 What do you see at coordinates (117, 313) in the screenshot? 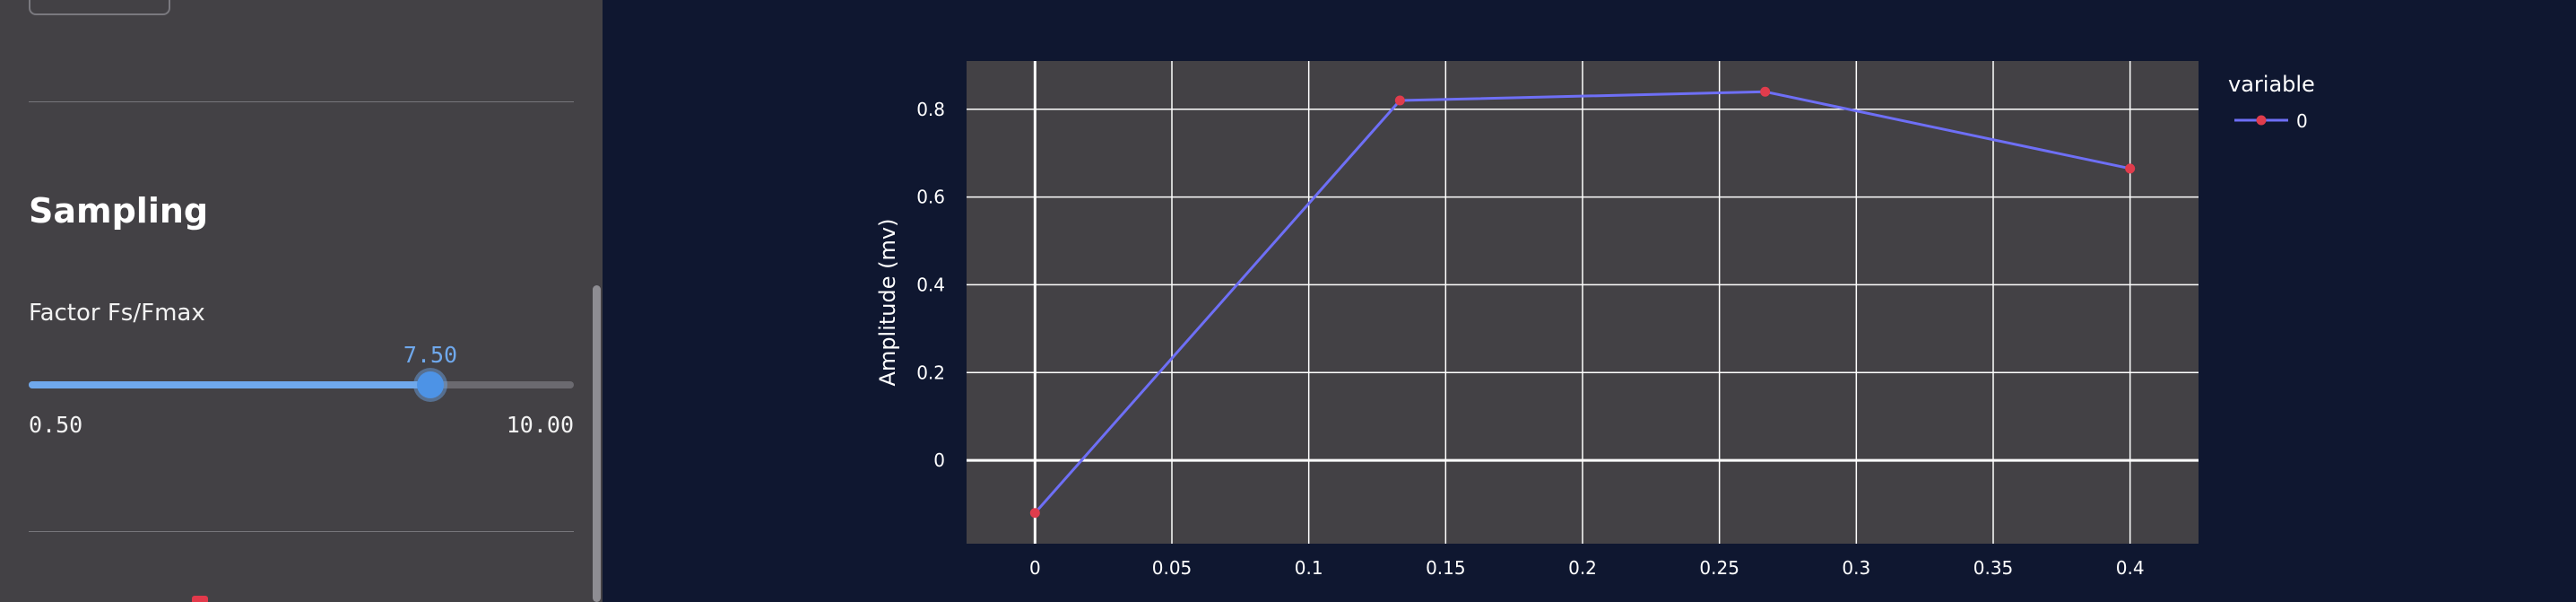
I see `slider-label: Factor Fs/Fmax` at bounding box center [117, 313].